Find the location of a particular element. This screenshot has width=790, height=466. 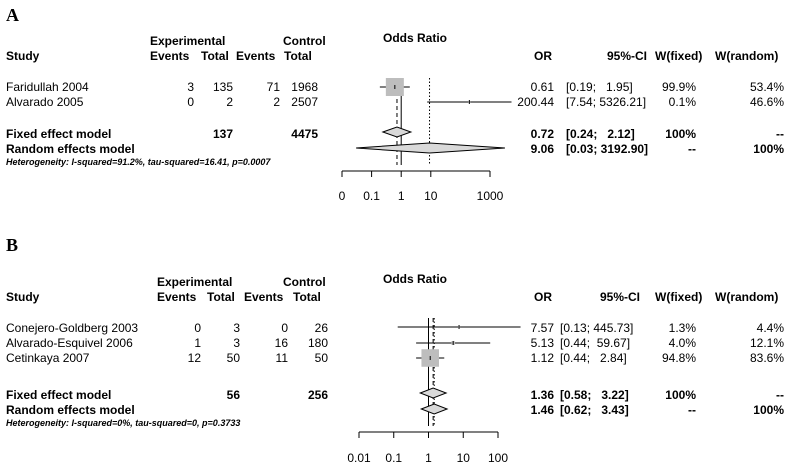

fixed-ci: [0.24; 2.12] is located at coordinates (600, 134).